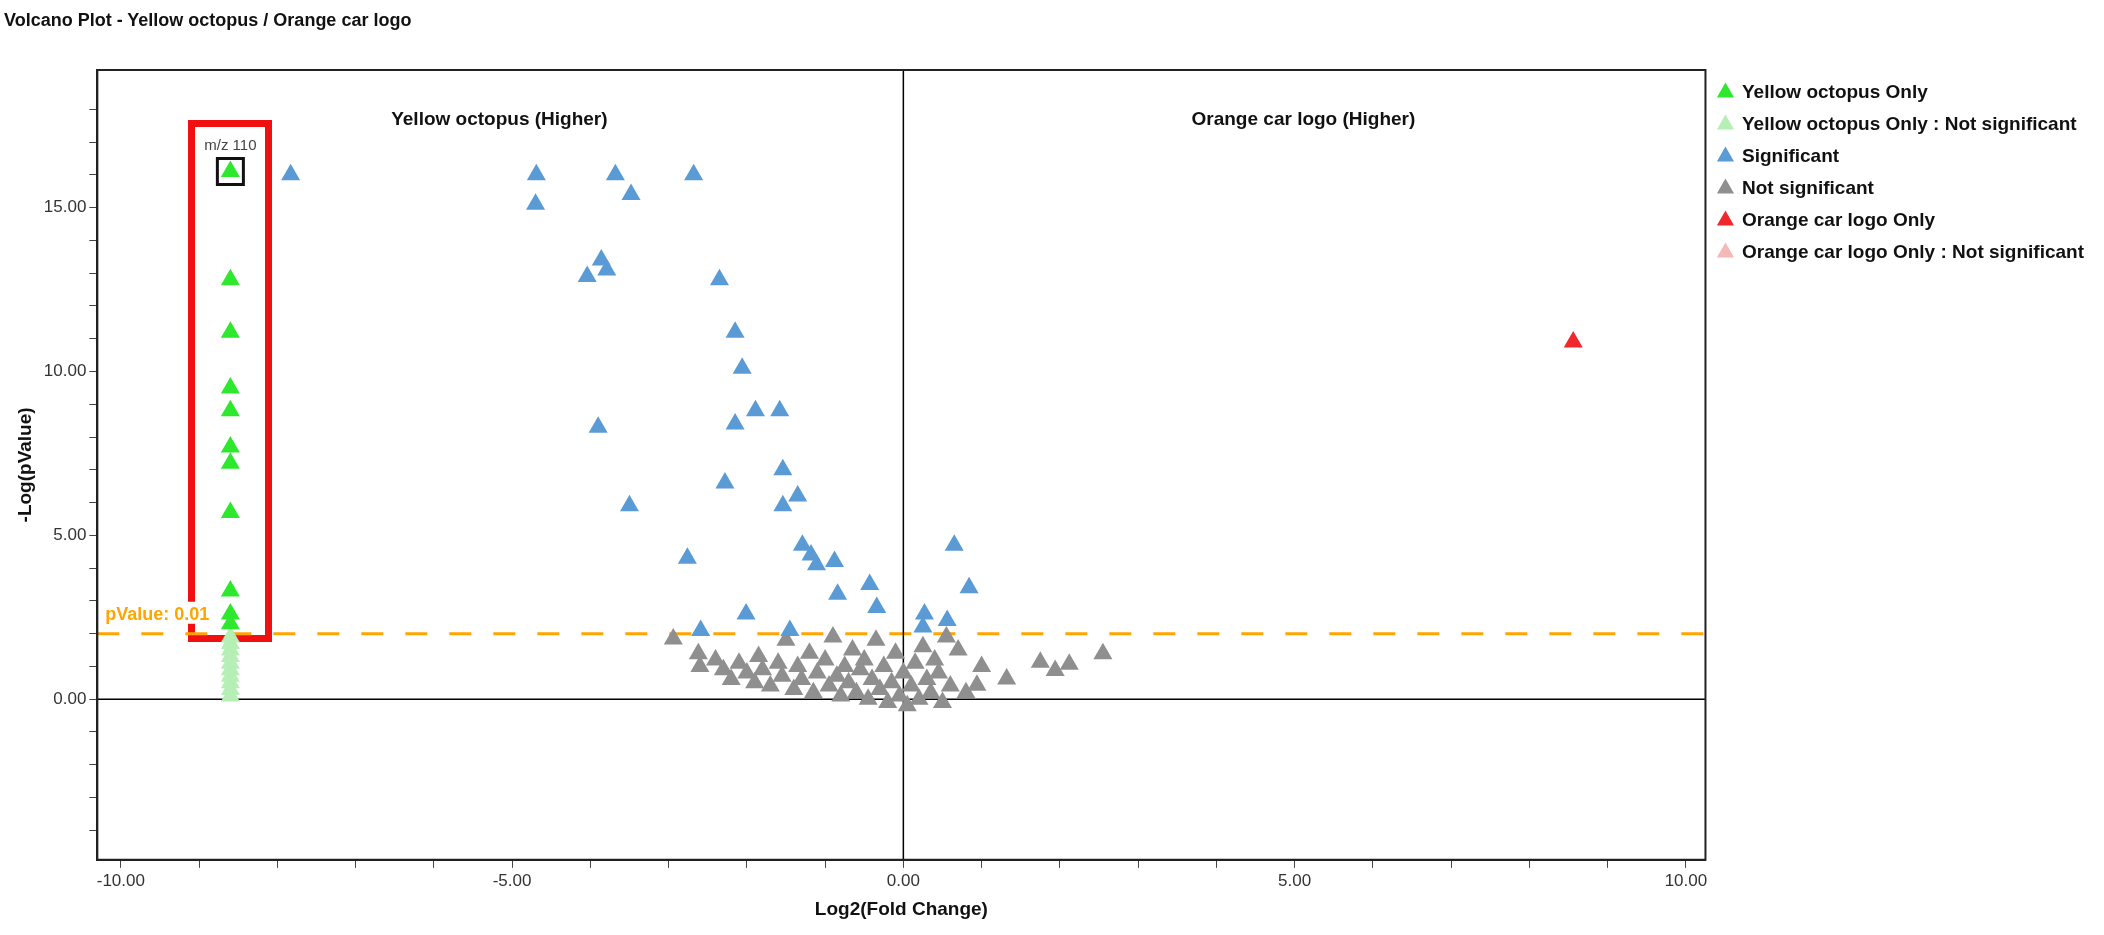 This screenshot has width=2104, height=935. I want to click on legend-label: Yellow octopus Only, so click(1835, 91).